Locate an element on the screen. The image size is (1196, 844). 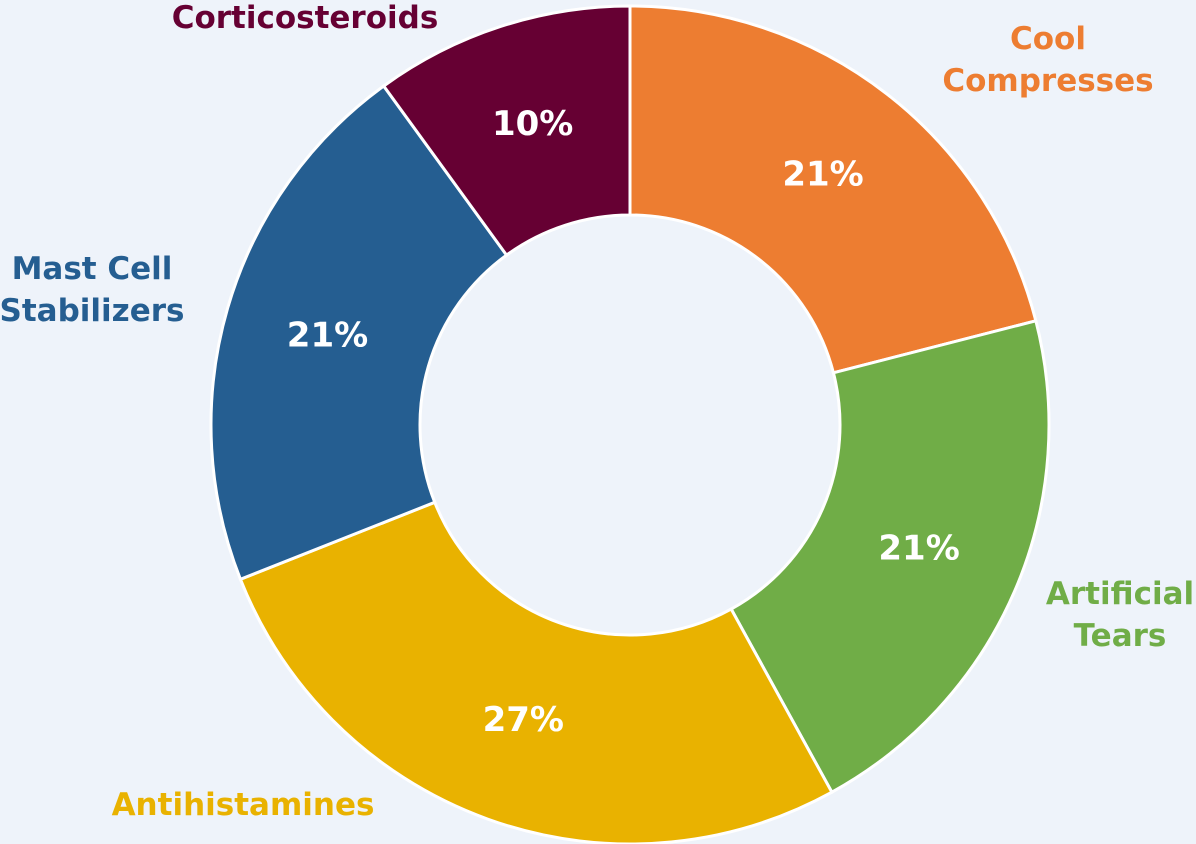
category-label: Antihistamines is located at coordinates (243, 805).